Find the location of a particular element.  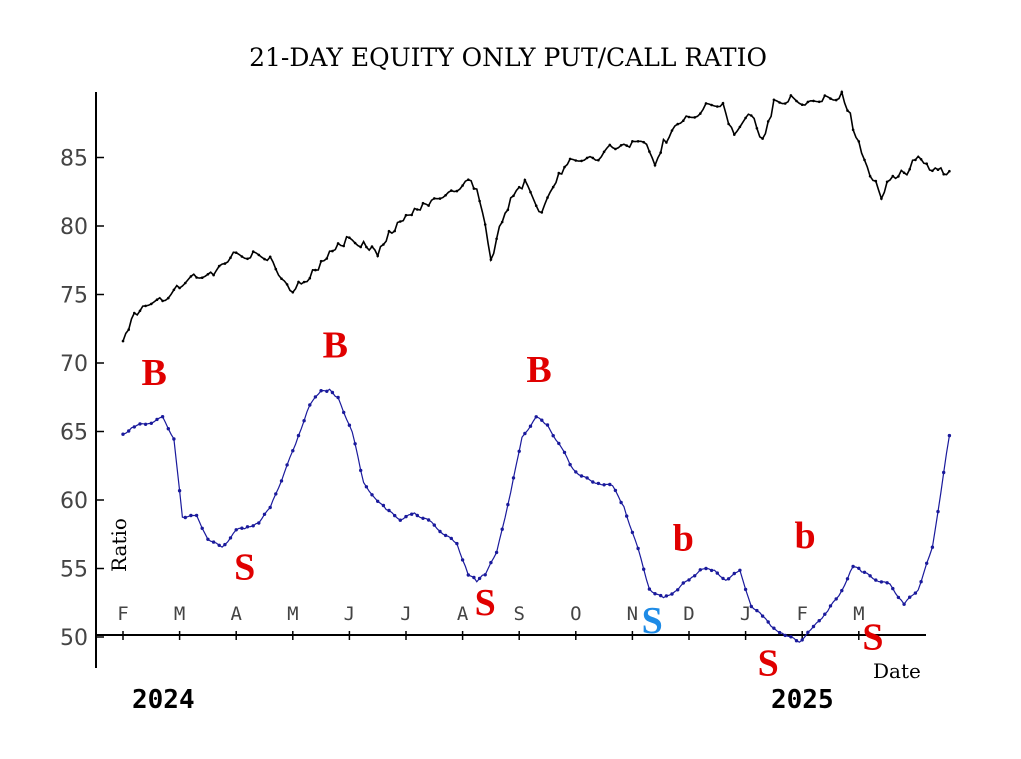

y-tick-label: 50 is located at coordinates (74, 638).